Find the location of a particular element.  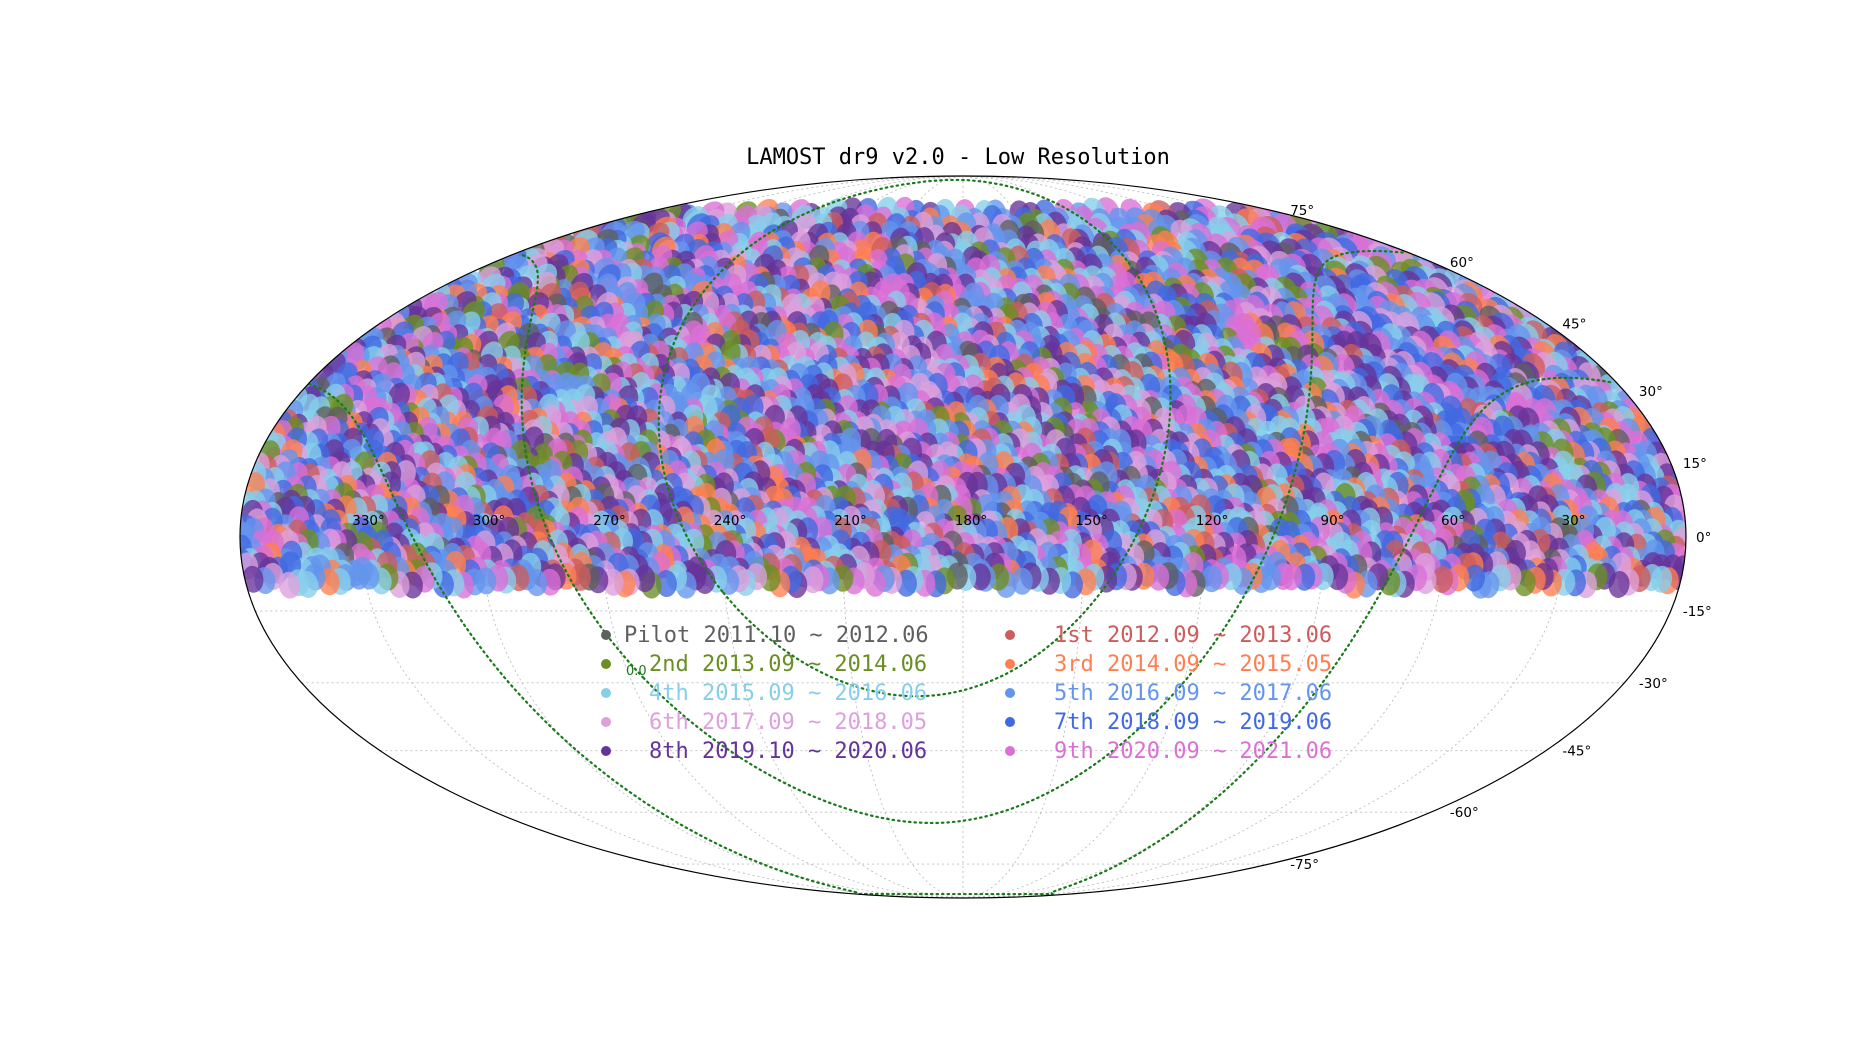

ra-tick-label: 330° is located at coordinates (368, 521).